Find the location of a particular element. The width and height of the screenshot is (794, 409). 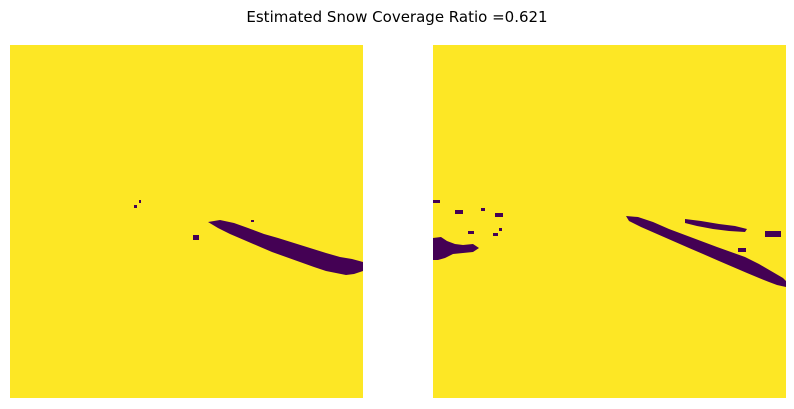

figure-title: Estimated Snow Coverage Ratio =0.621 is located at coordinates (397, 17).